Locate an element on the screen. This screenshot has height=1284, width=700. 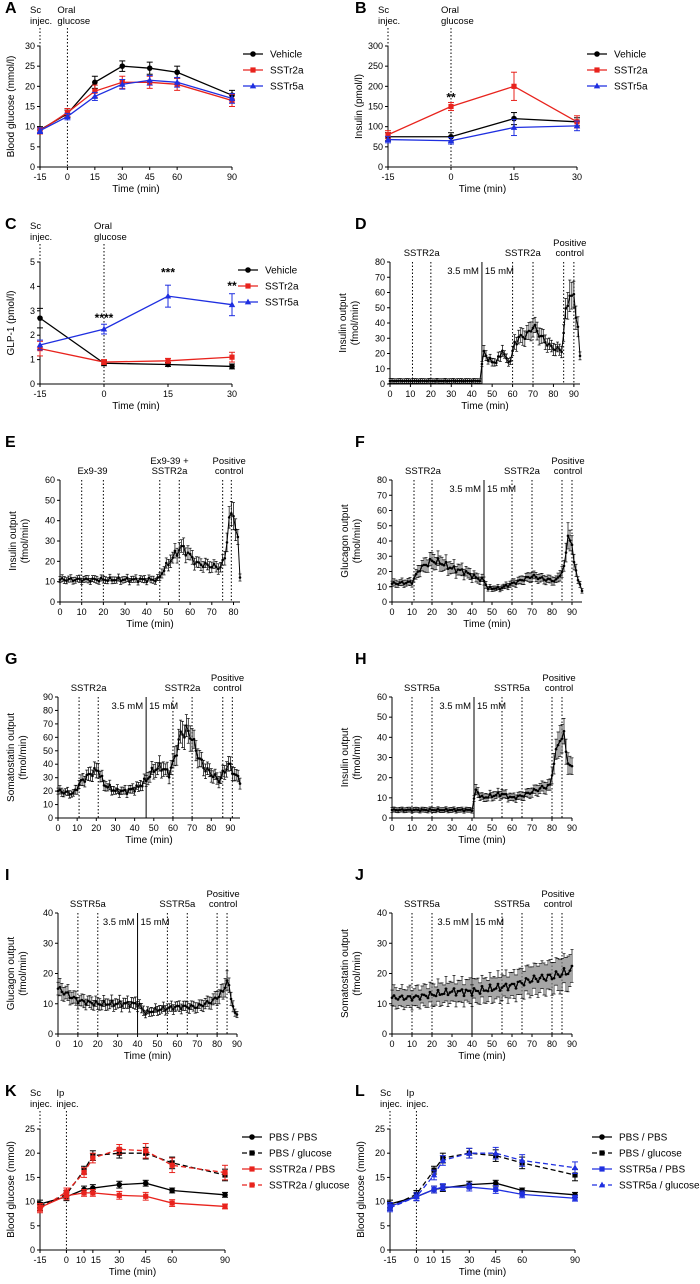
y-tick-label: 40 is located at coordinates (382, 737).